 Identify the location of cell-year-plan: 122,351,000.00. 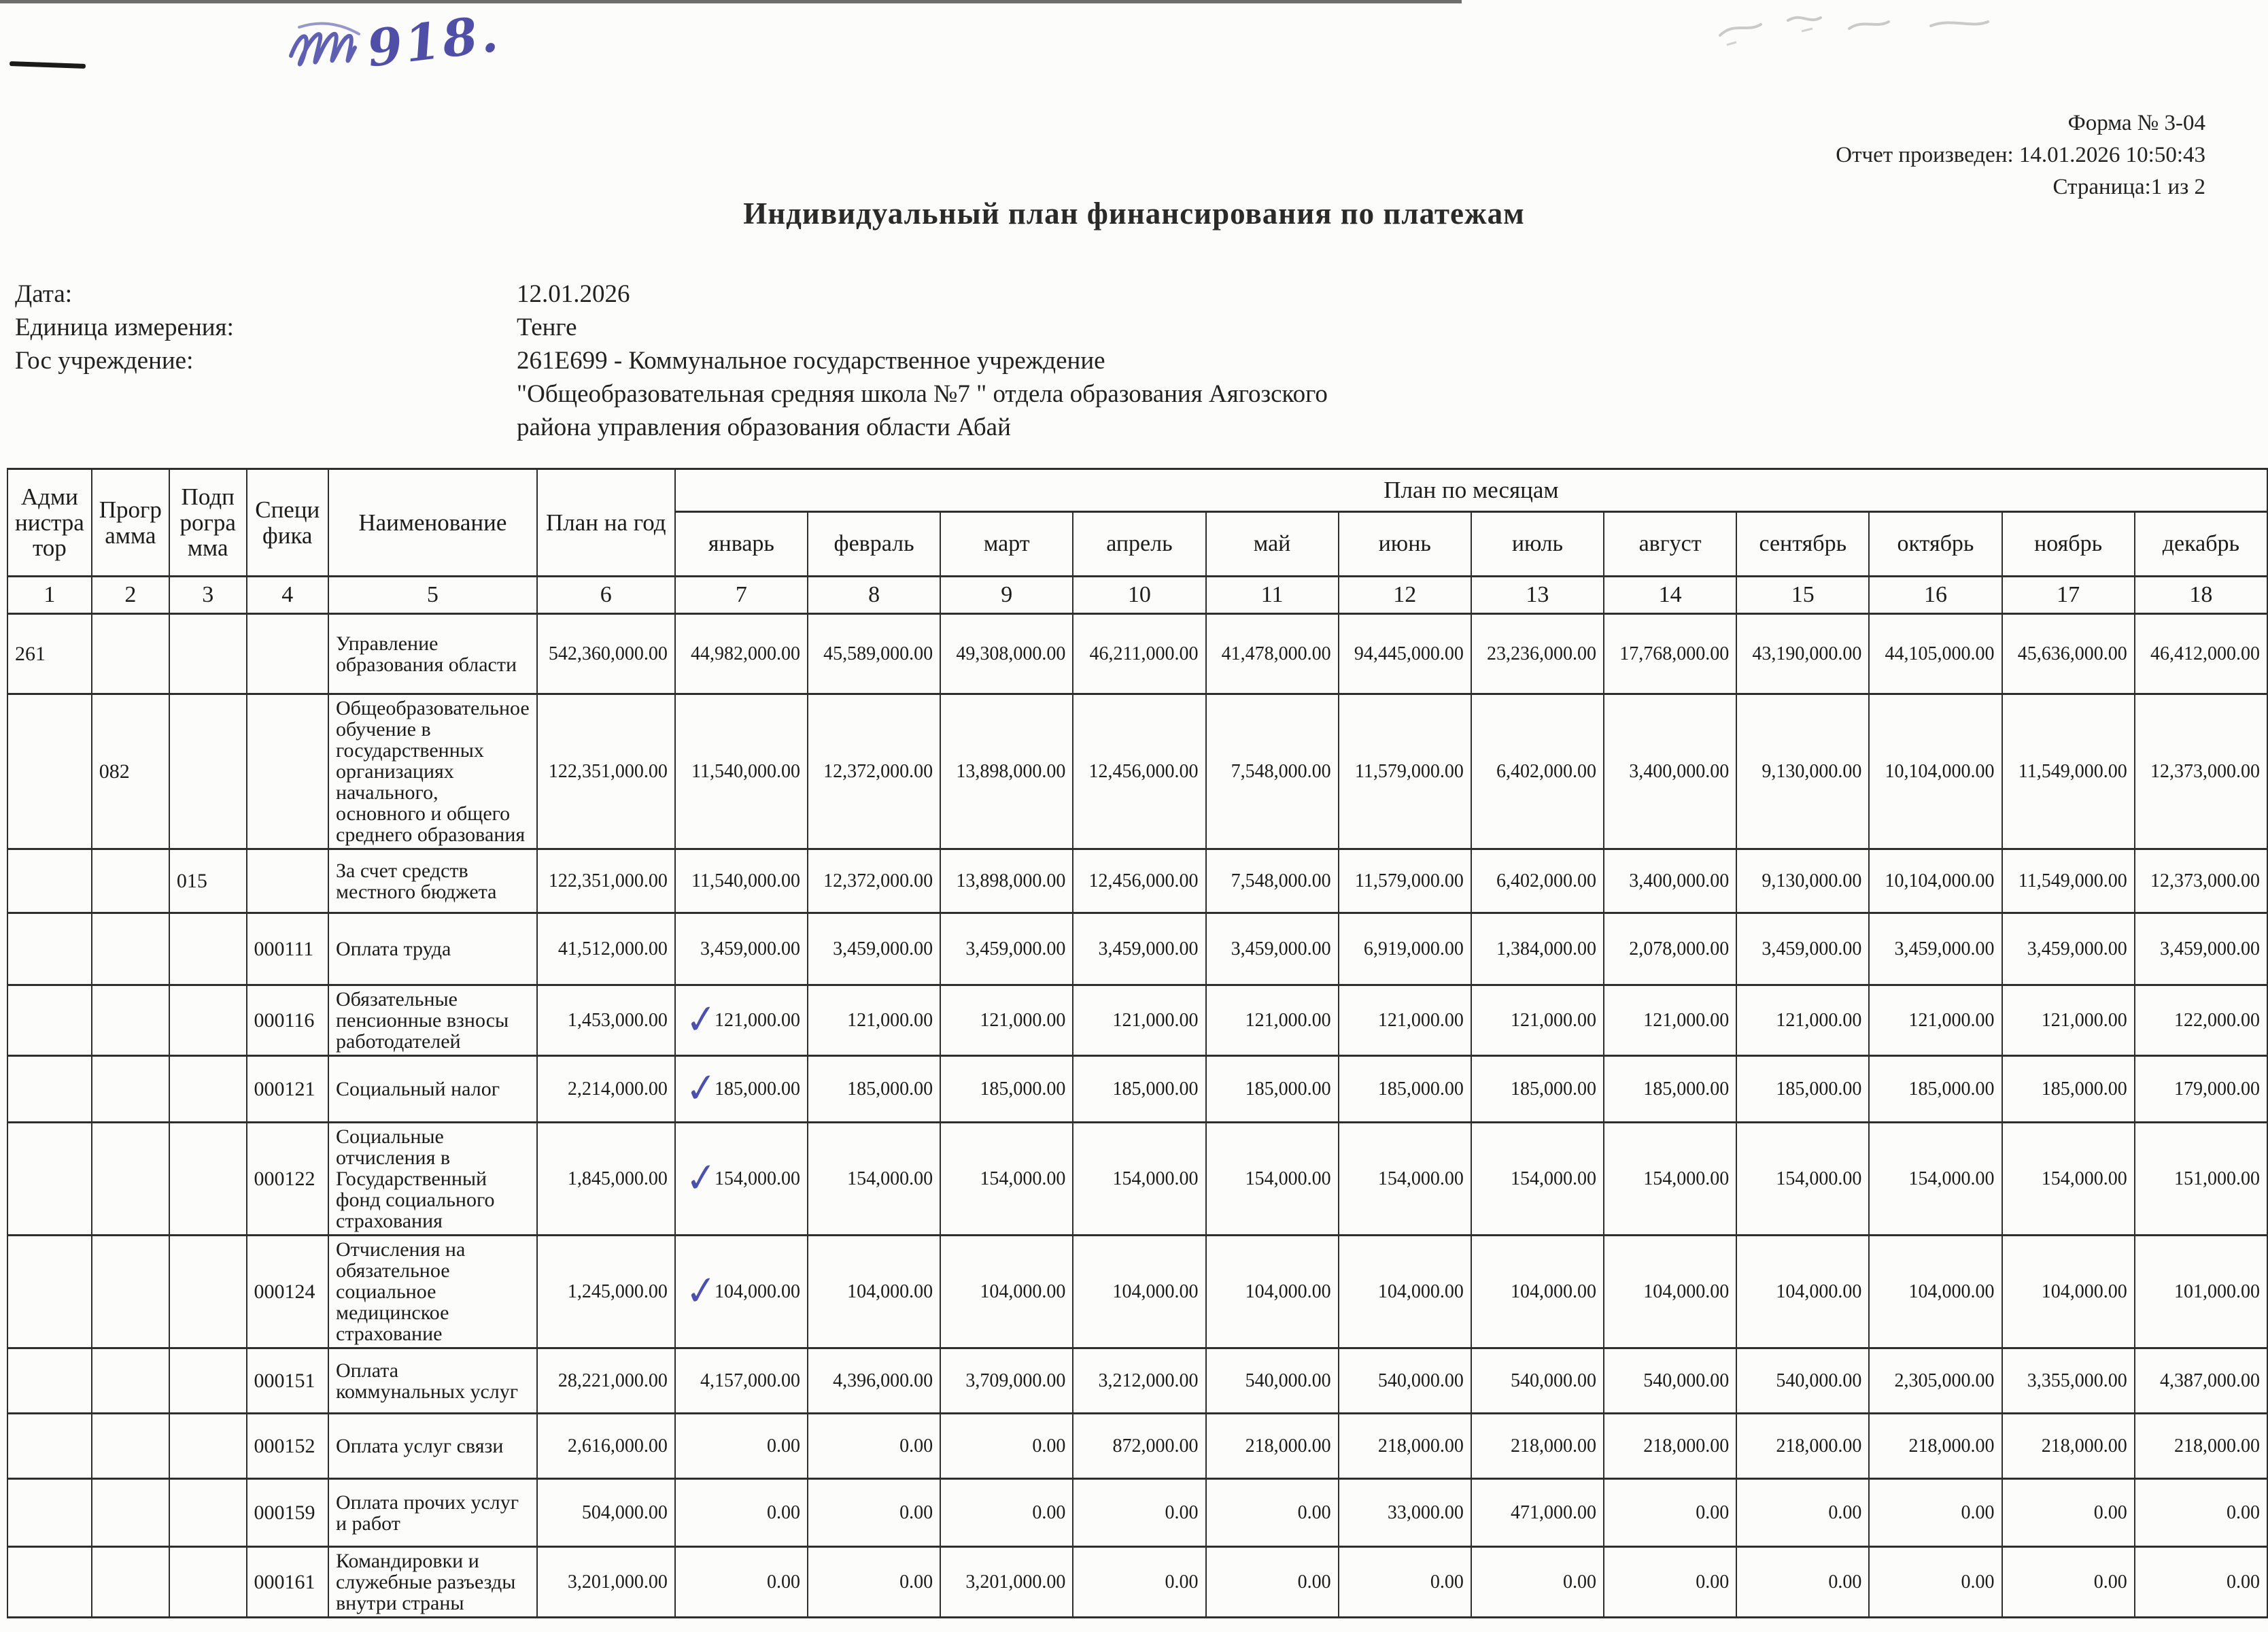
(606, 881).